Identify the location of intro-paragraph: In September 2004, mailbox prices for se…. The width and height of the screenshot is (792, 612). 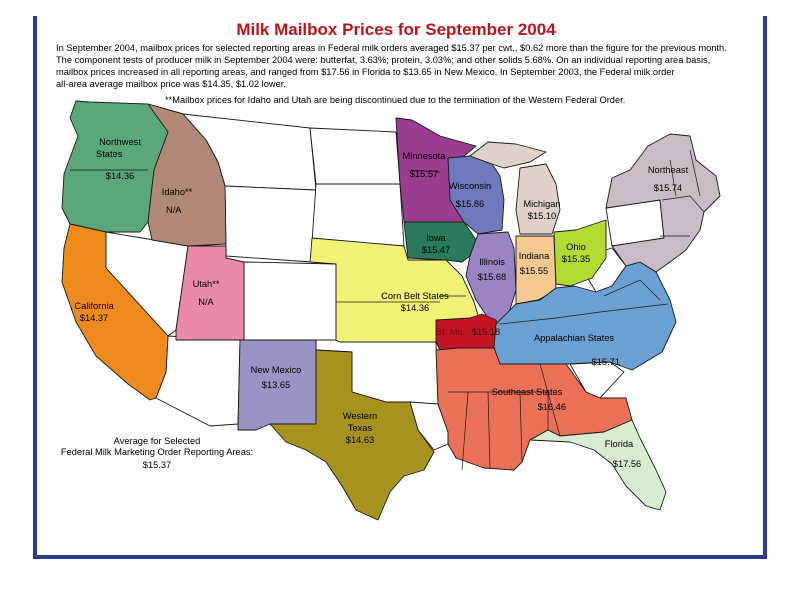
(412, 66).